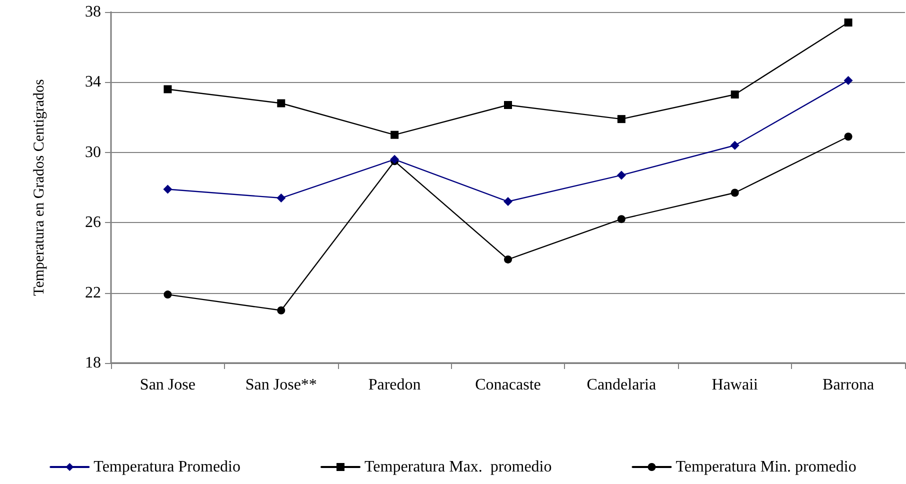 The width and height of the screenshot is (906, 484). I want to click on y-tick-label: 38, so click(93, 12).